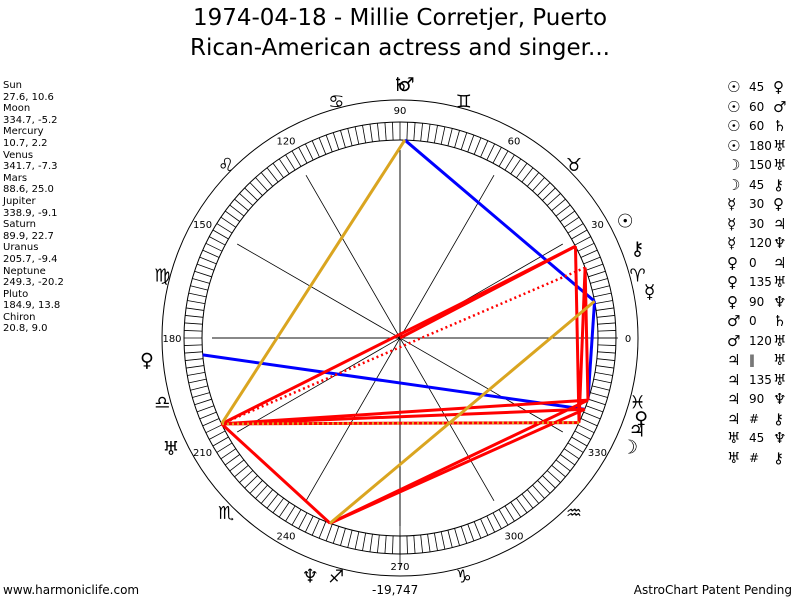  I want to click on zodiac-sign-glyph: ♌, so click(226, 165).